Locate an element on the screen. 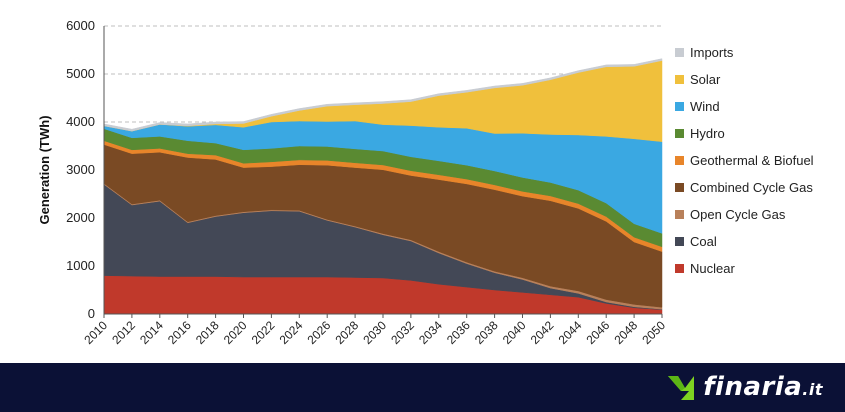 Image resolution: width=845 pixels, height=412 pixels. legend-item: Imports is located at coordinates (704, 52).